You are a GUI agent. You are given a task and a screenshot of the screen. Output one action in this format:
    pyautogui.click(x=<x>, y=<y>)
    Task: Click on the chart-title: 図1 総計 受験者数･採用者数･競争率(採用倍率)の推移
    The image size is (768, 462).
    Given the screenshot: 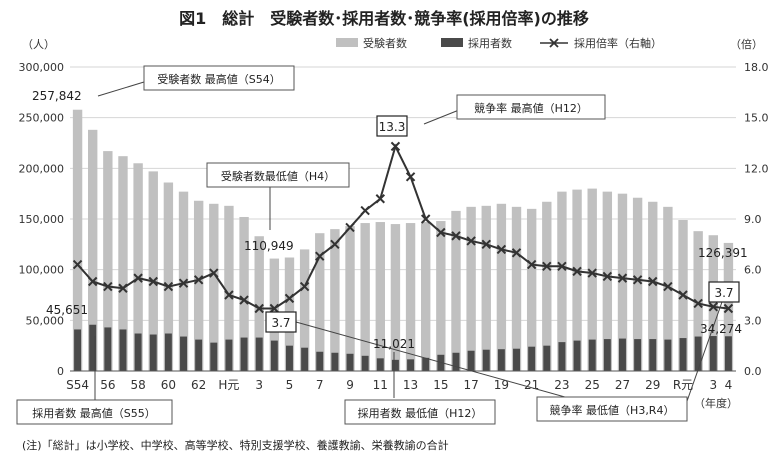 What is the action you would take?
    pyautogui.click(x=384, y=18)
    